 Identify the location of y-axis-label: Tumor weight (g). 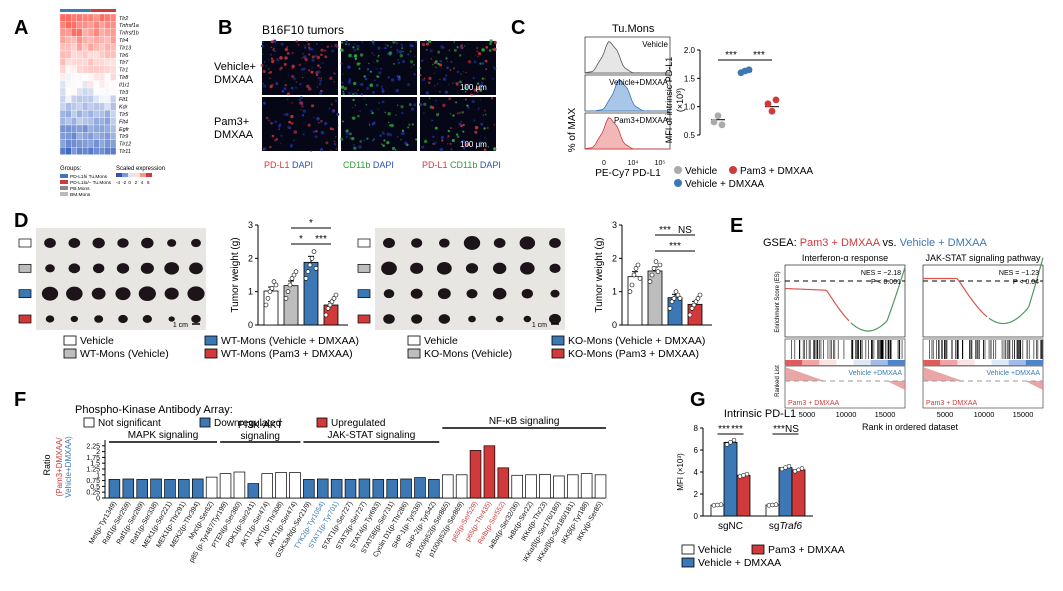
(235, 274).